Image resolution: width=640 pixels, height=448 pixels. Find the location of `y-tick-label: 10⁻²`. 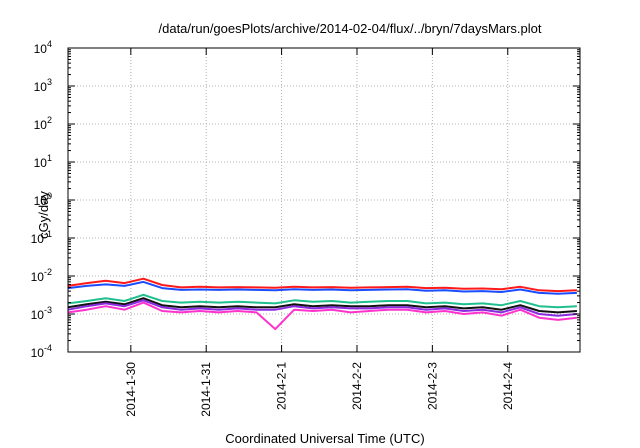

y-tick-label: 10⁻² is located at coordinates (41, 275).